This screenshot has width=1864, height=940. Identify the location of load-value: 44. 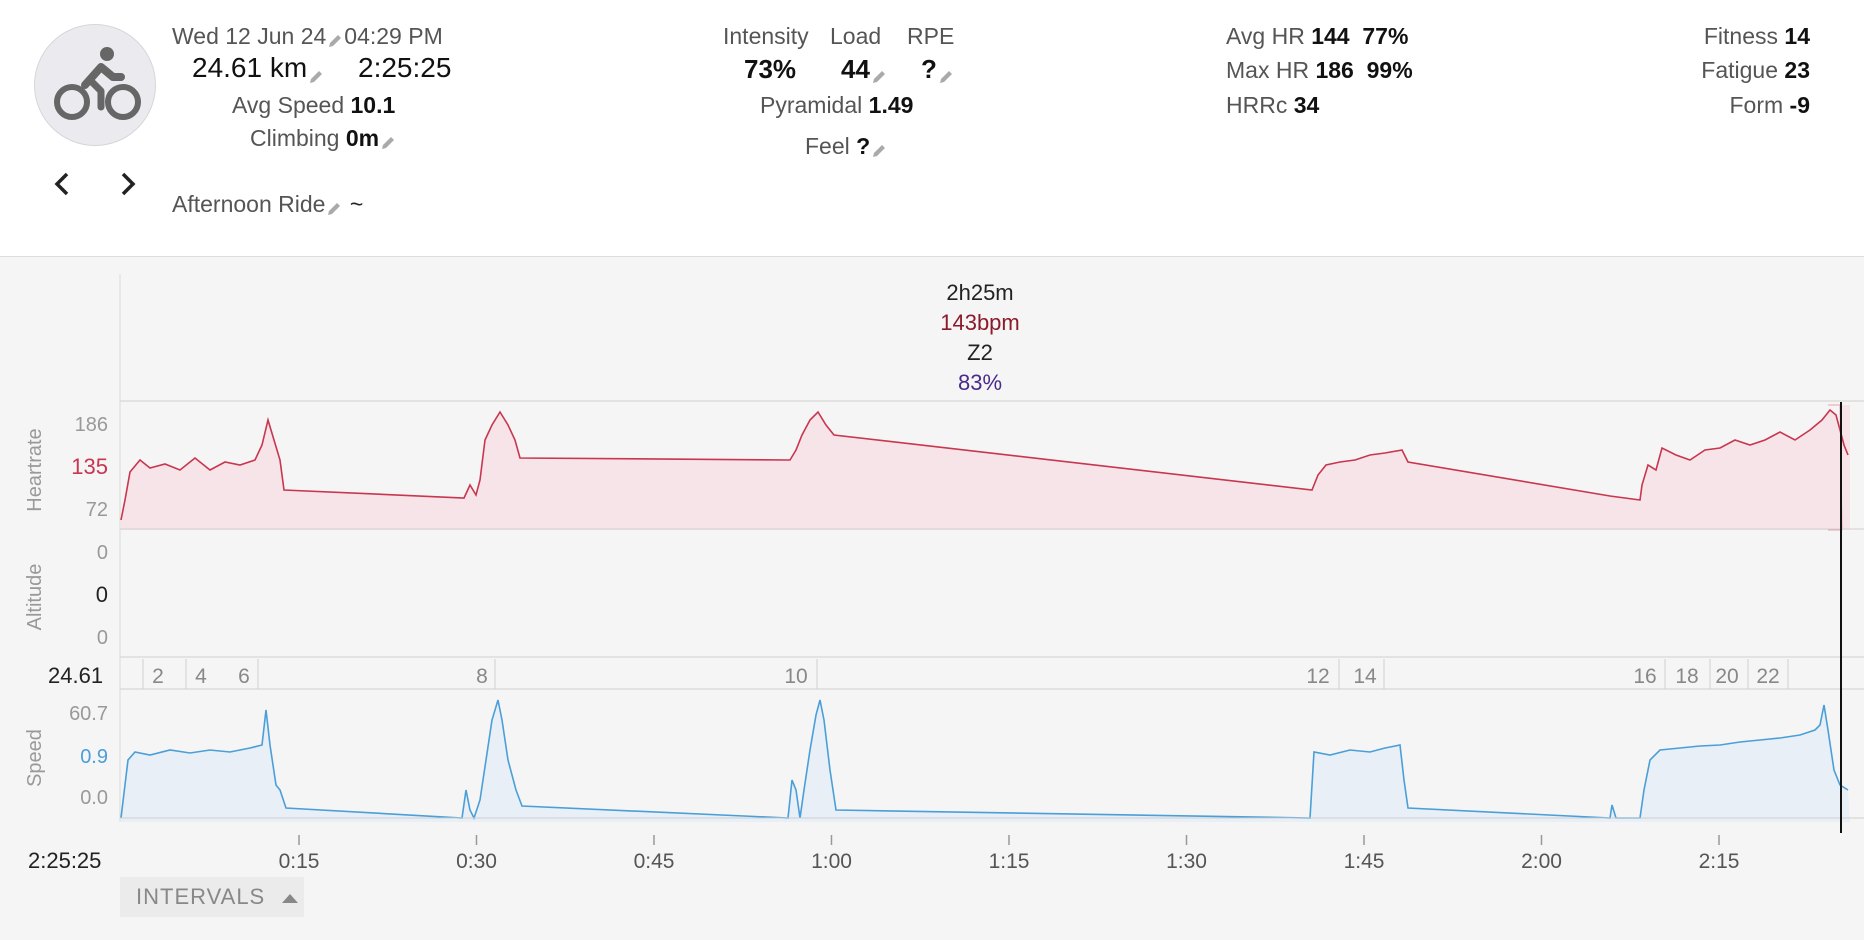
(855, 69).